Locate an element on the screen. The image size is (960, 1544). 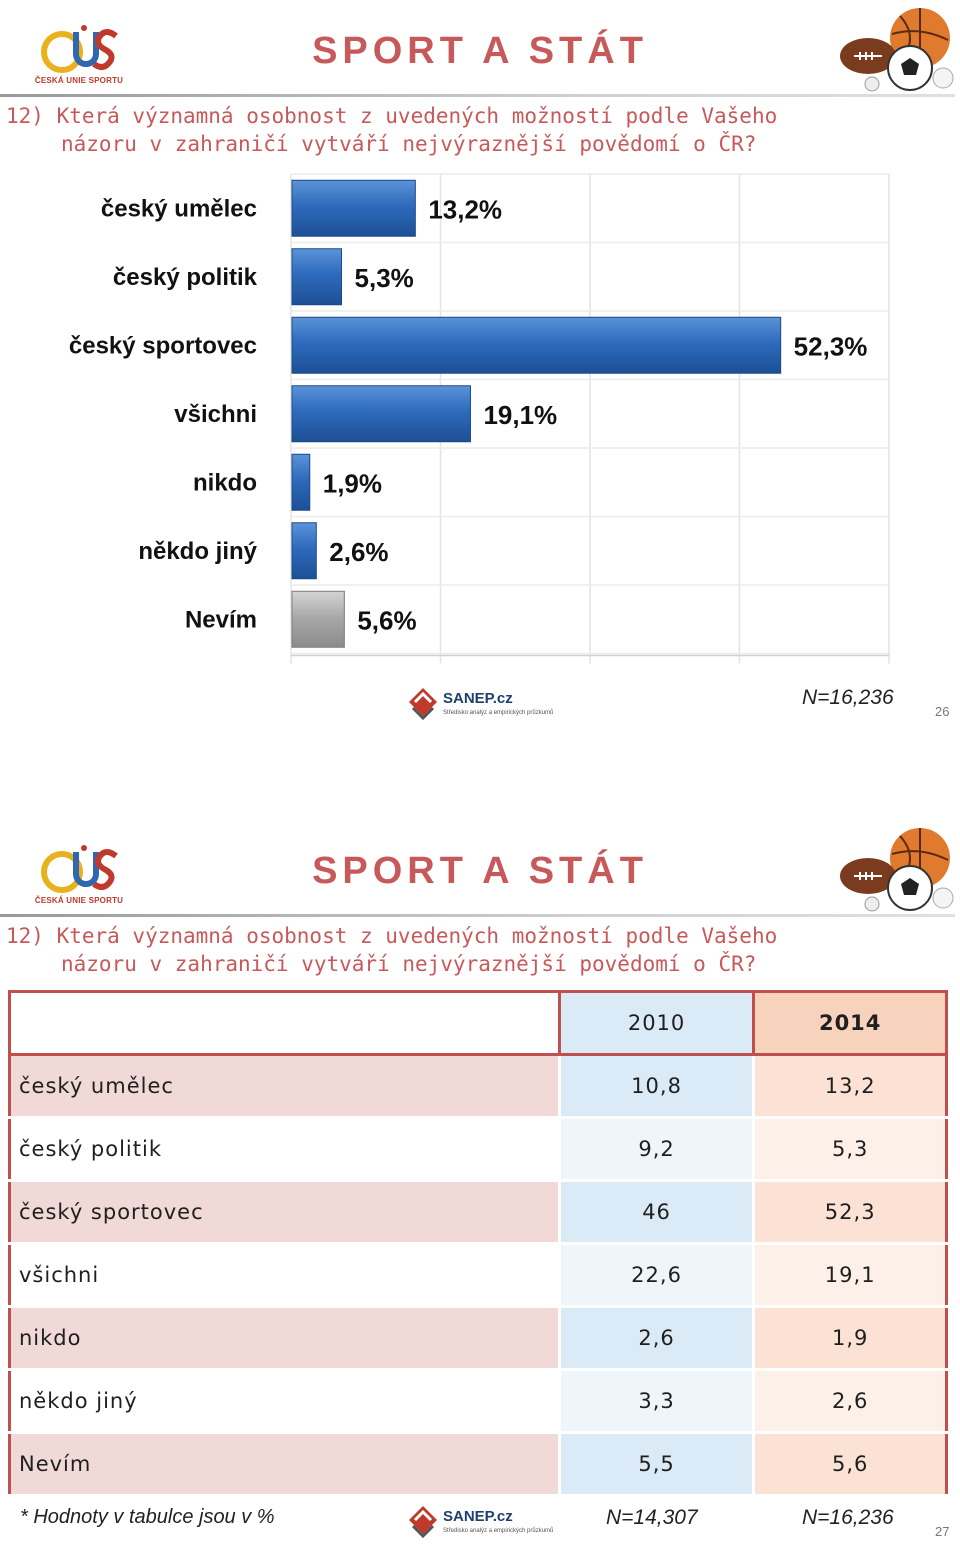
value-2014: 5,6 is located at coordinates (850, 1464).